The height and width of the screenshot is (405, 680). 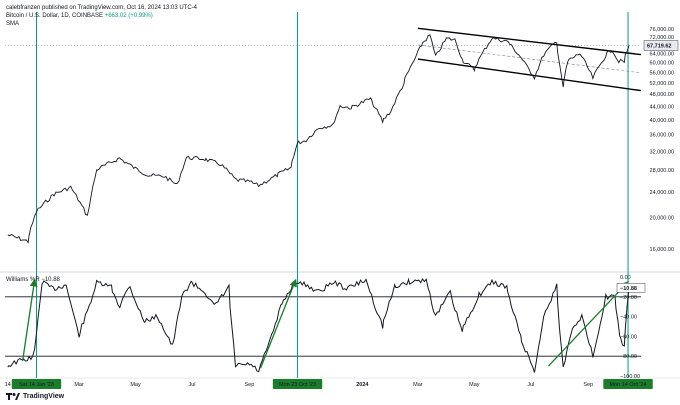 What do you see at coordinates (628, 289) in the screenshot?
I see `williams-value-badge-label: −10.88` at bounding box center [628, 289].